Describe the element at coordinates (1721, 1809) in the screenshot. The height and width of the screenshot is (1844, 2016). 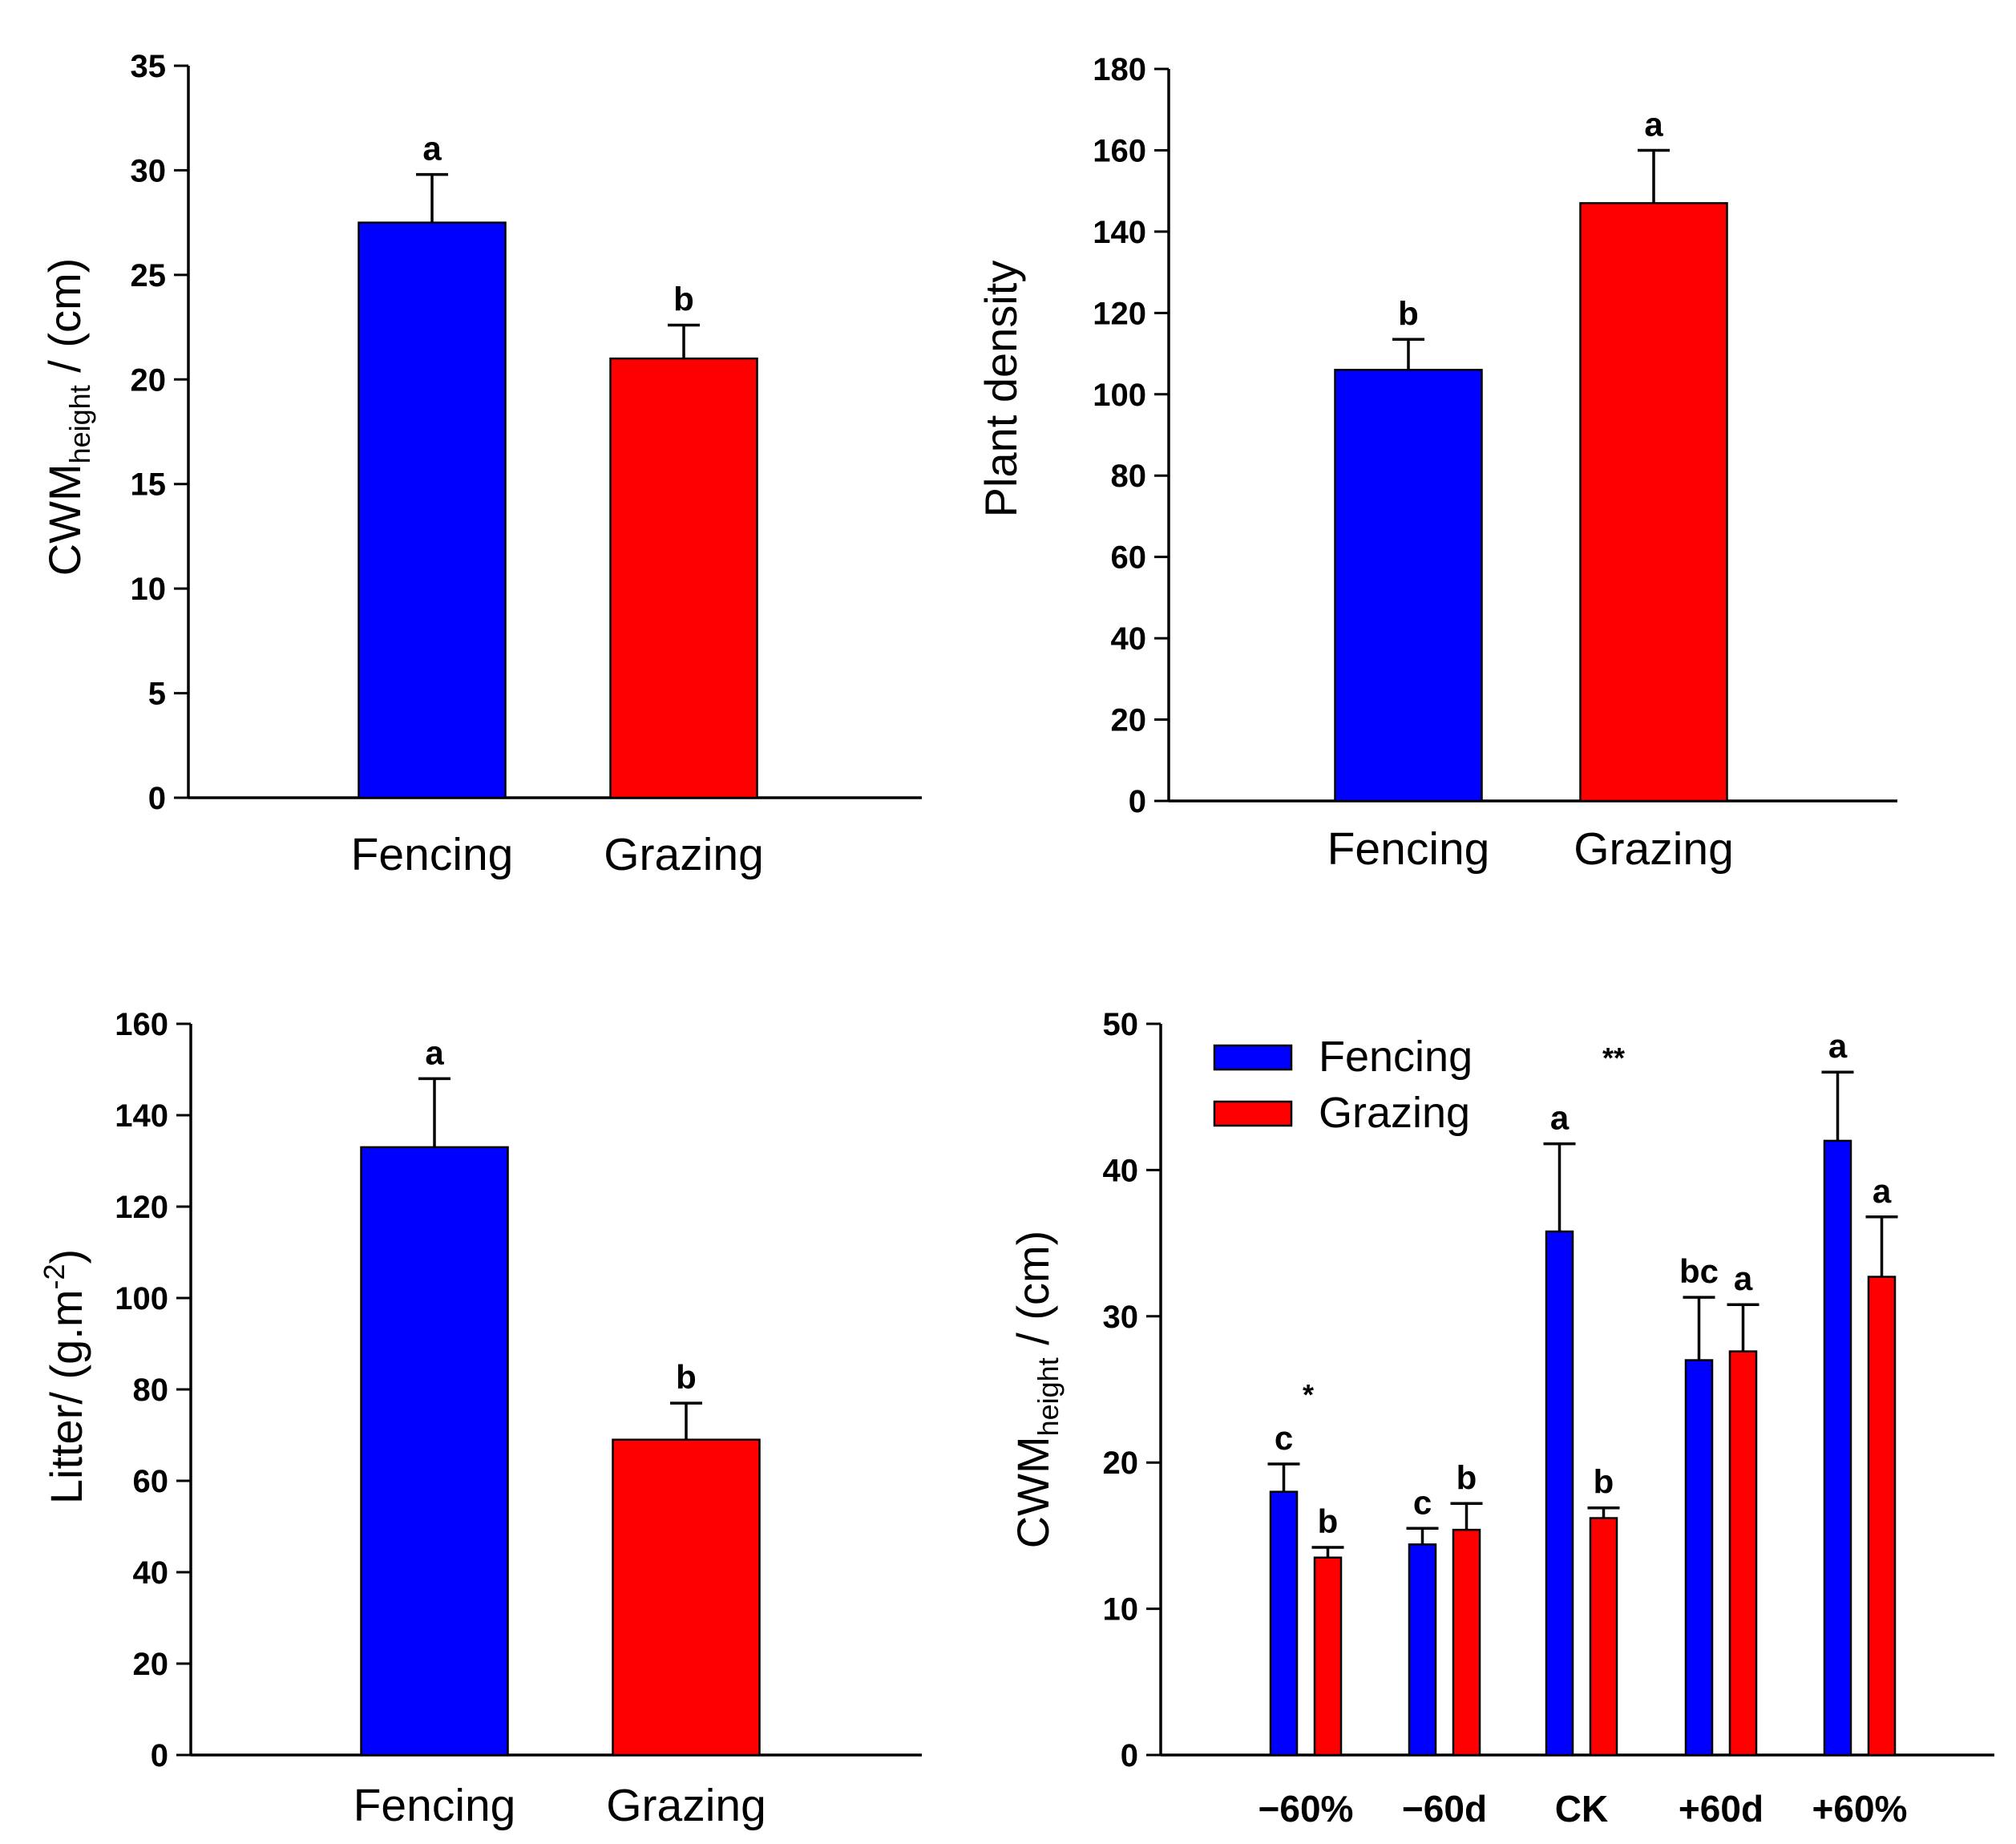
I see `panel-d-x-category-3: +60d` at that location.